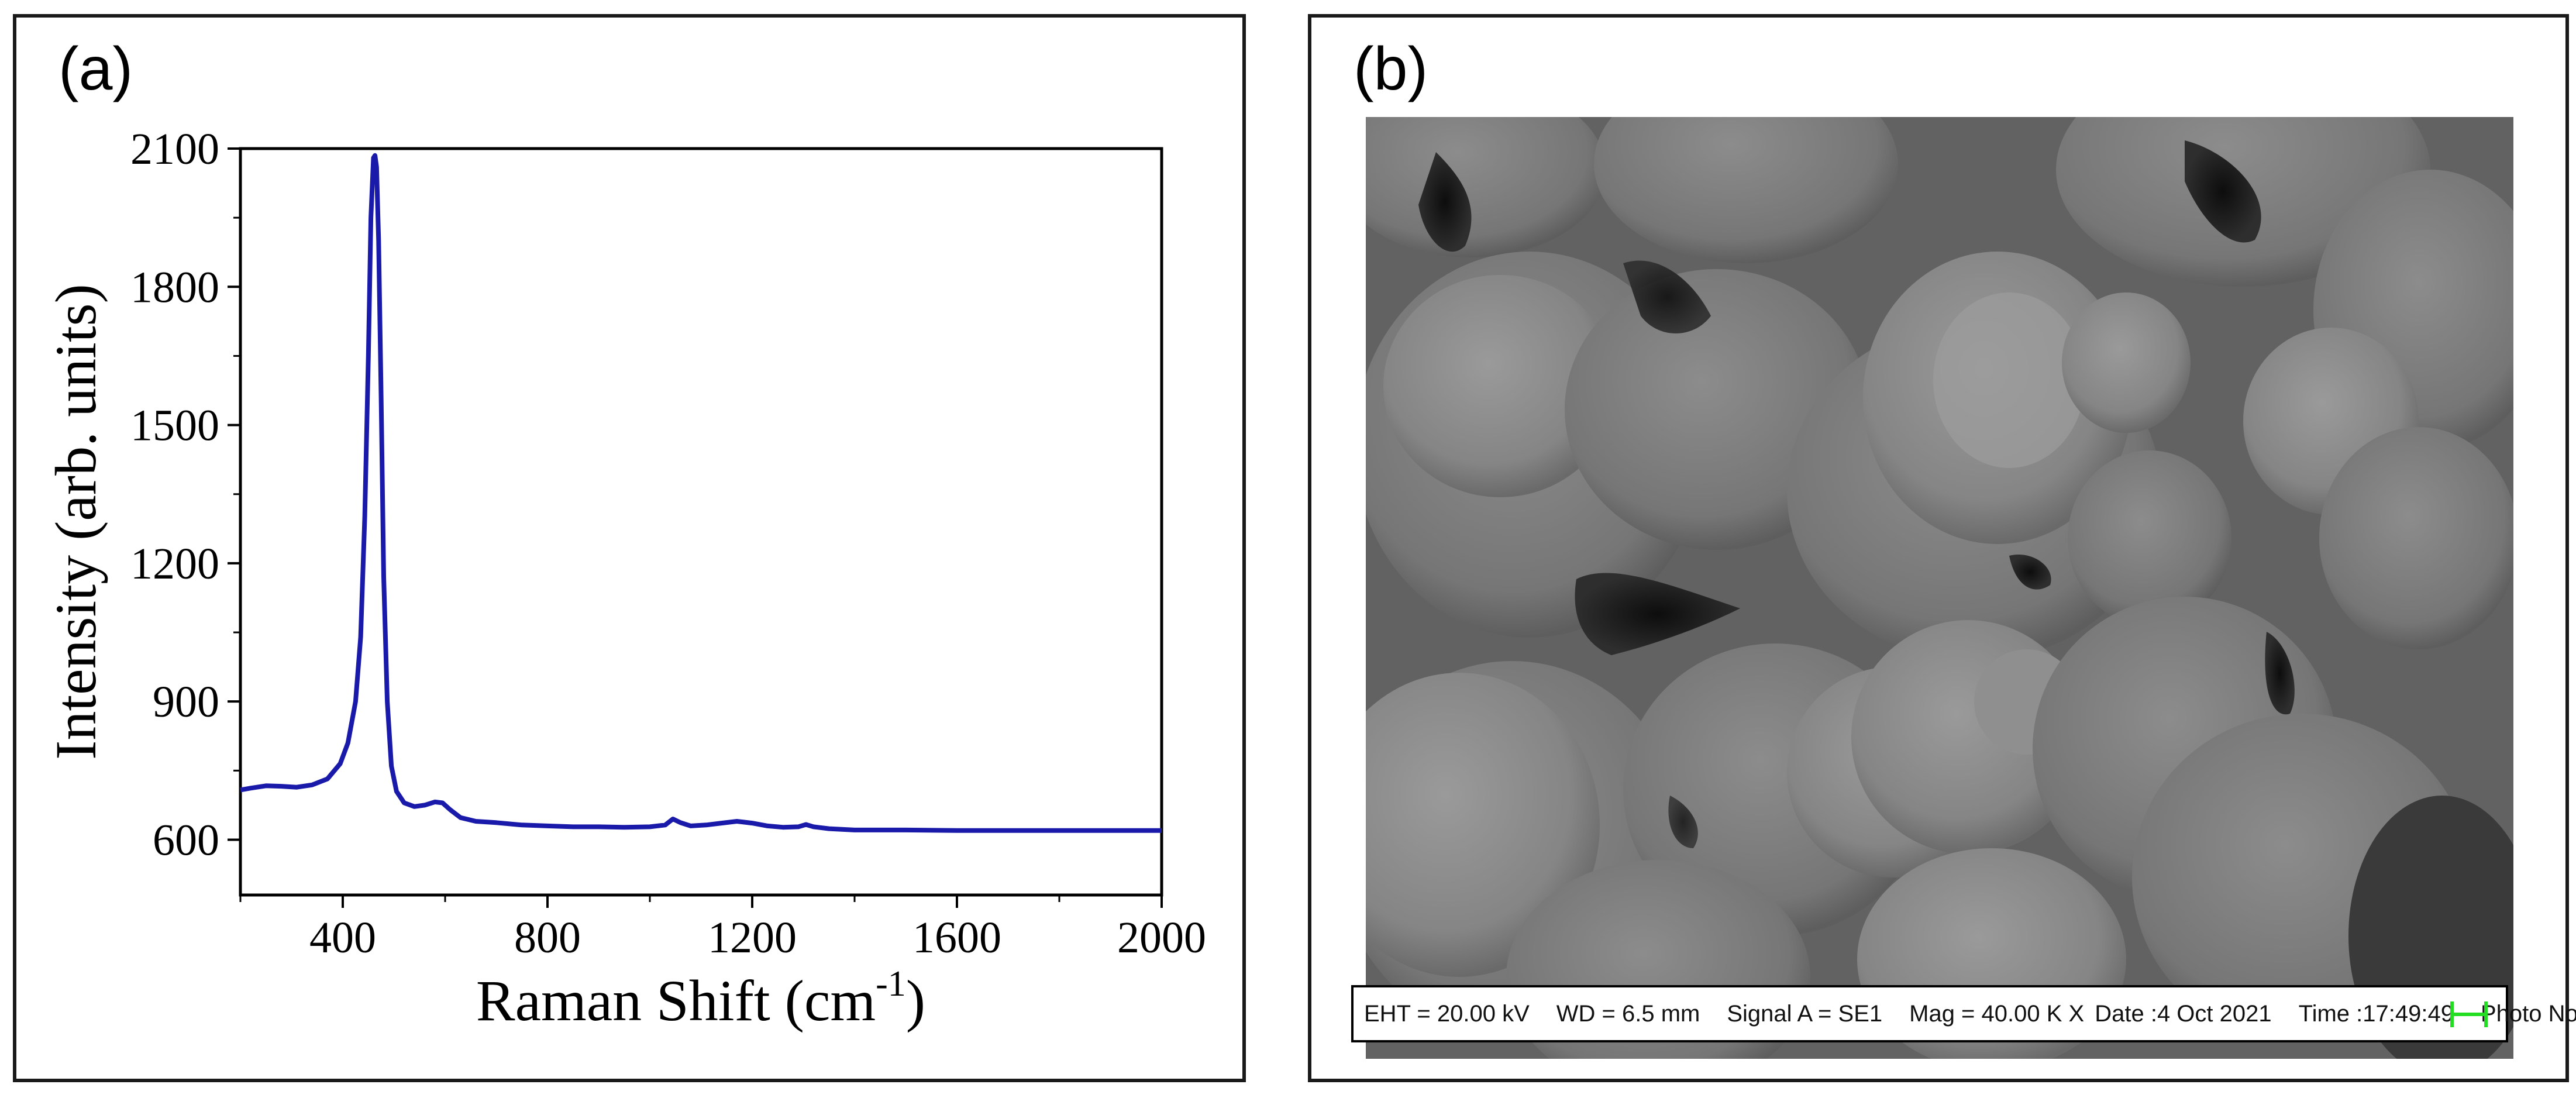 Image resolution: width=2576 pixels, height=1098 pixels. What do you see at coordinates (174, 425) in the screenshot?
I see `y-tick-label: 1500` at bounding box center [174, 425].